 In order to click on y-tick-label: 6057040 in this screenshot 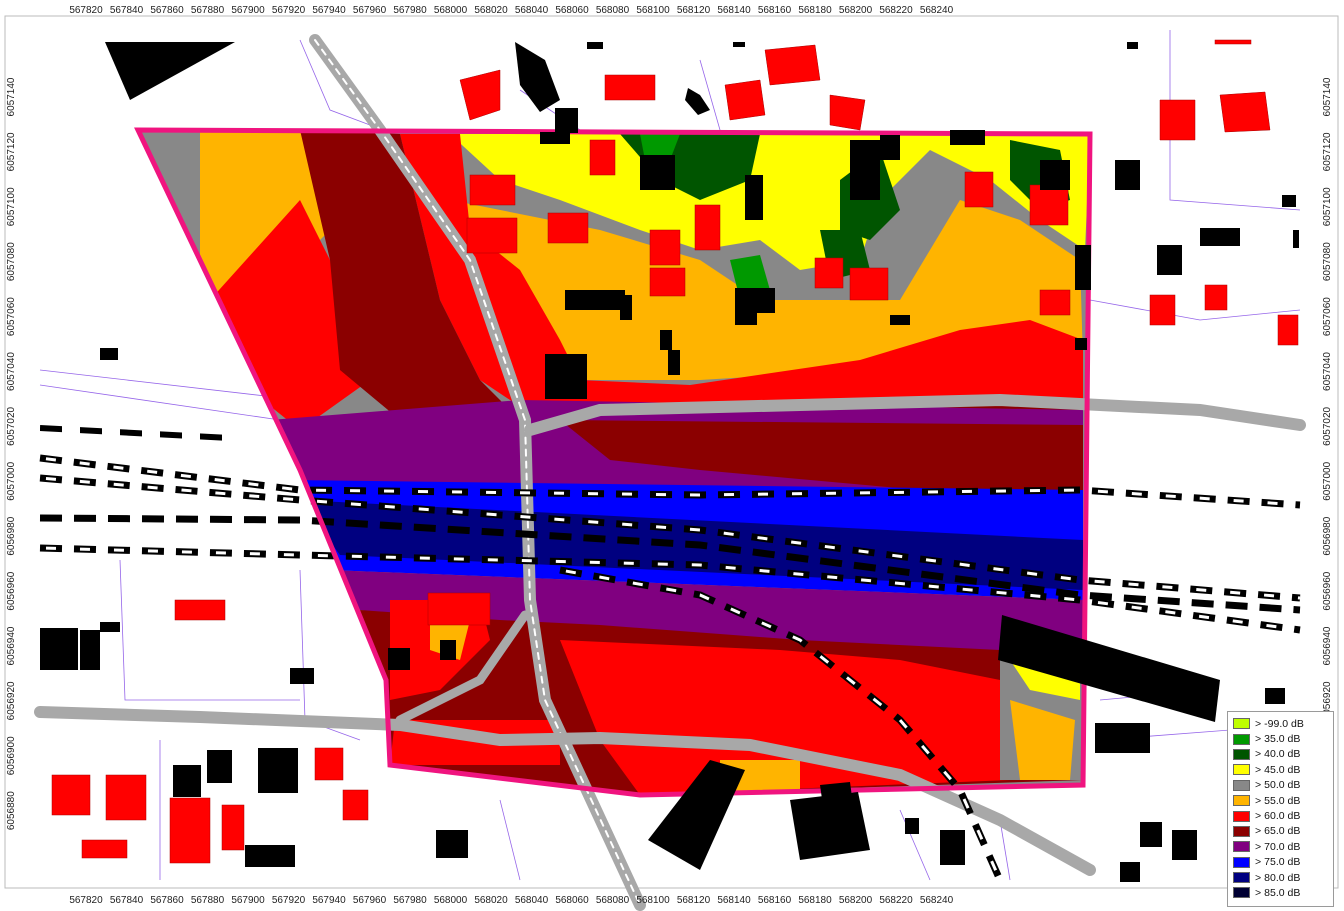, I will do `click(11, 371)`.